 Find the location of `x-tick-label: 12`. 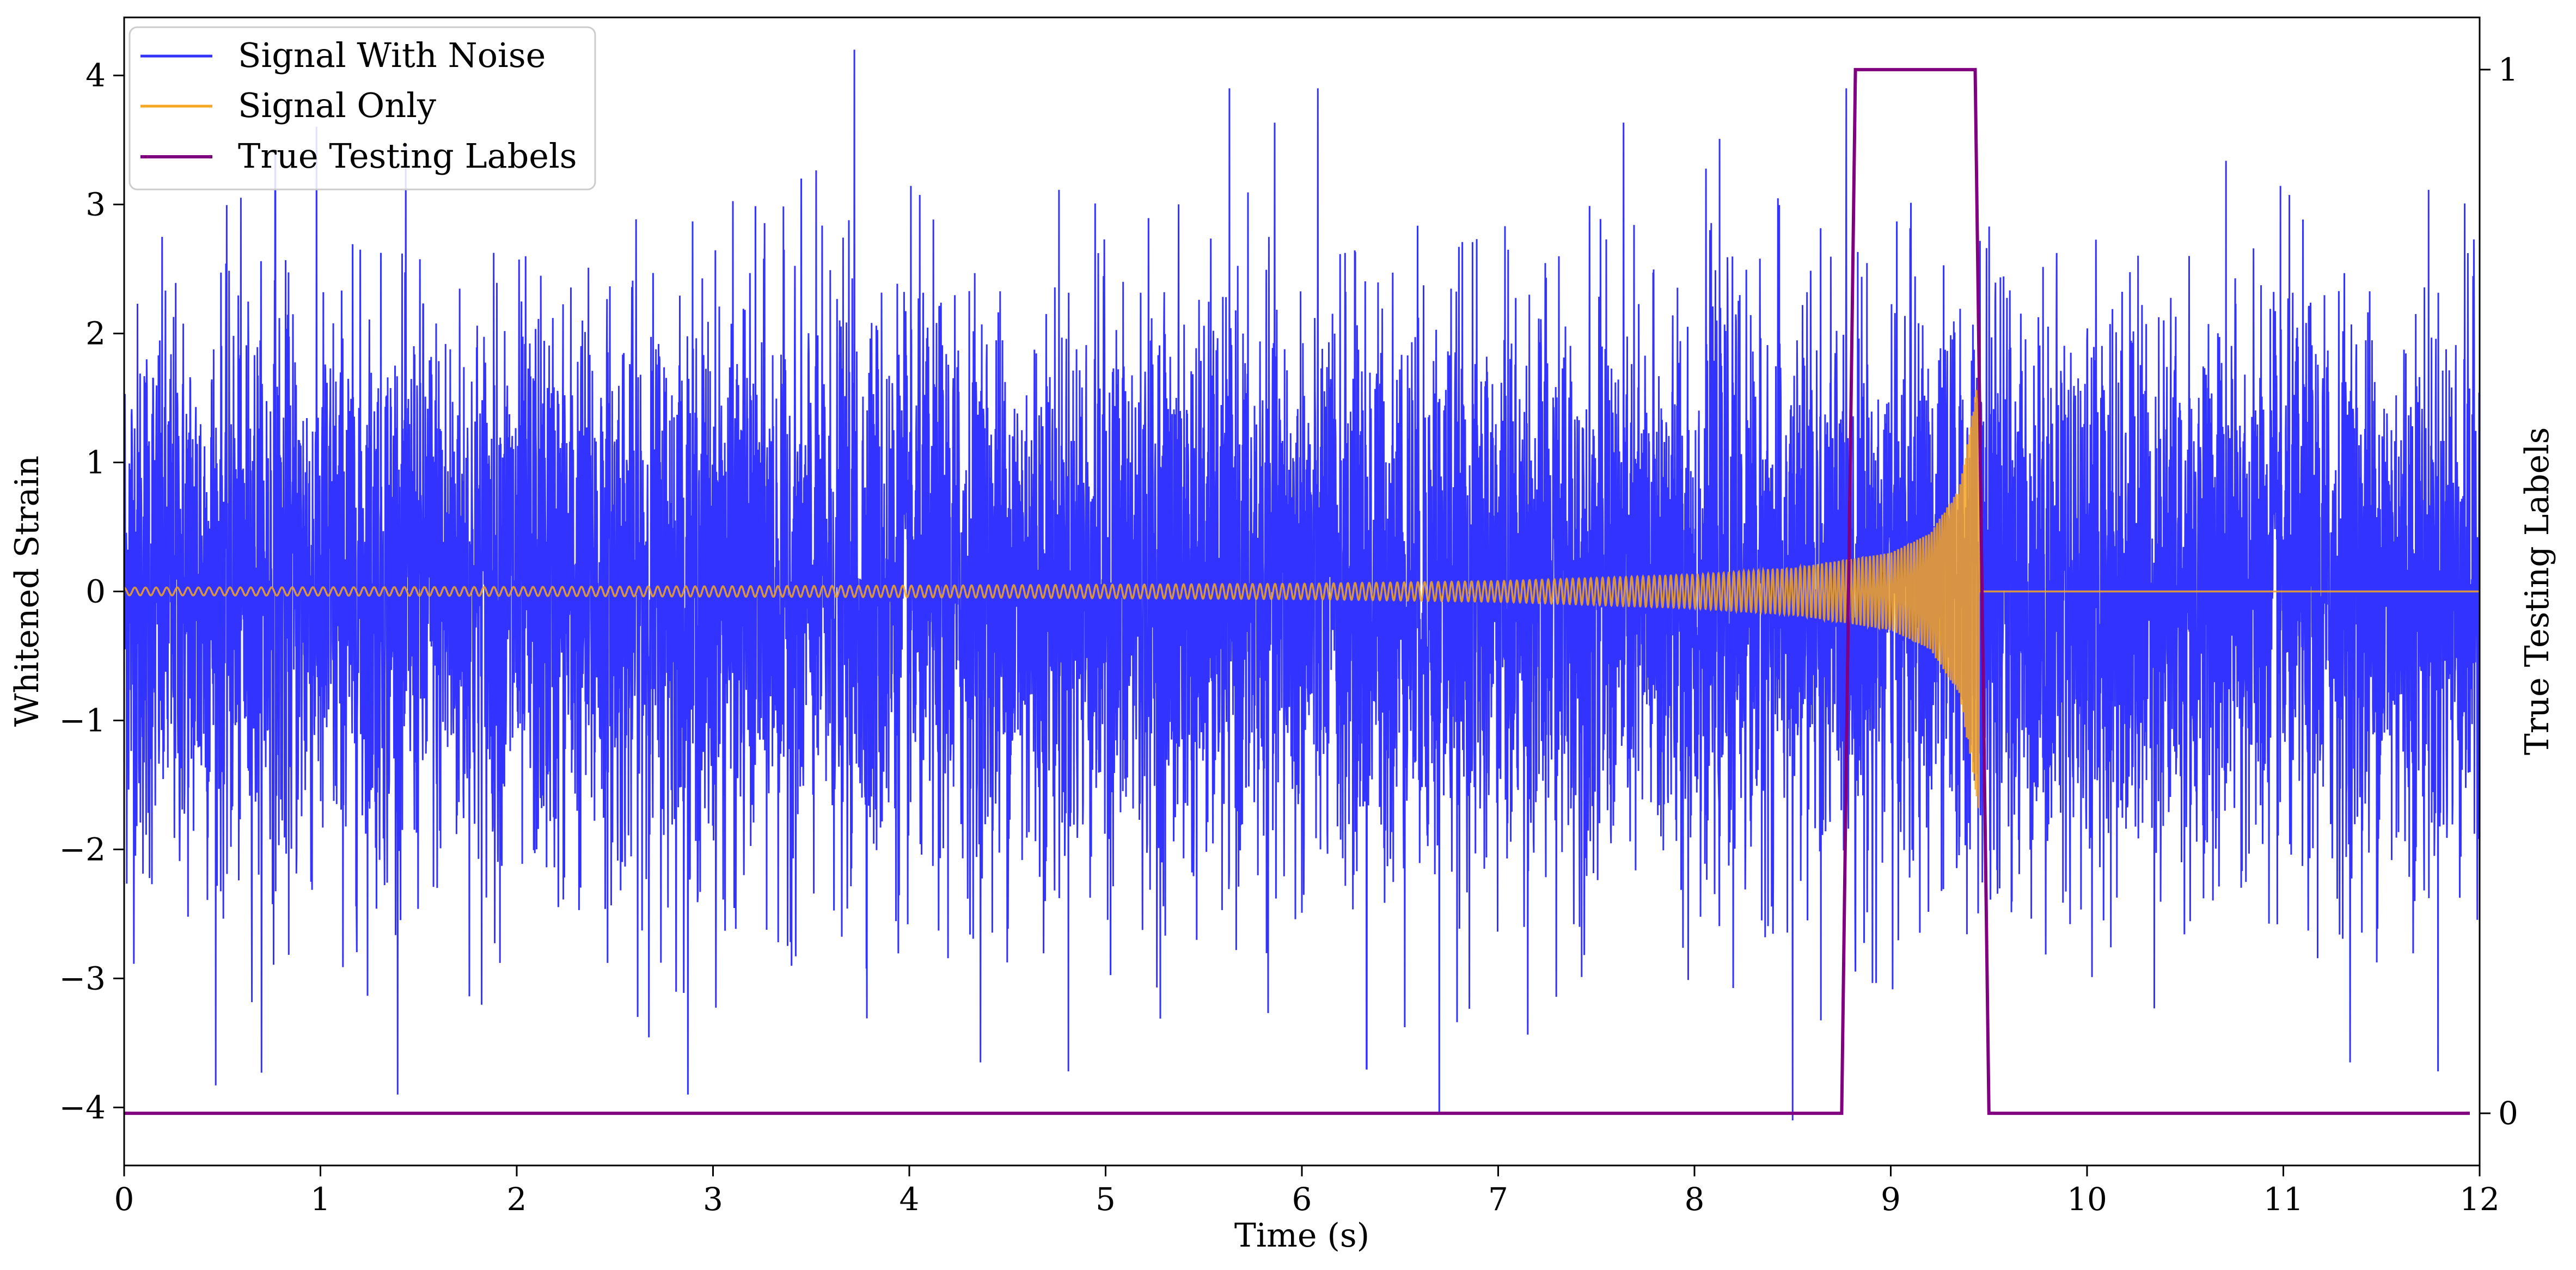

x-tick-label: 12 is located at coordinates (2479, 1199).